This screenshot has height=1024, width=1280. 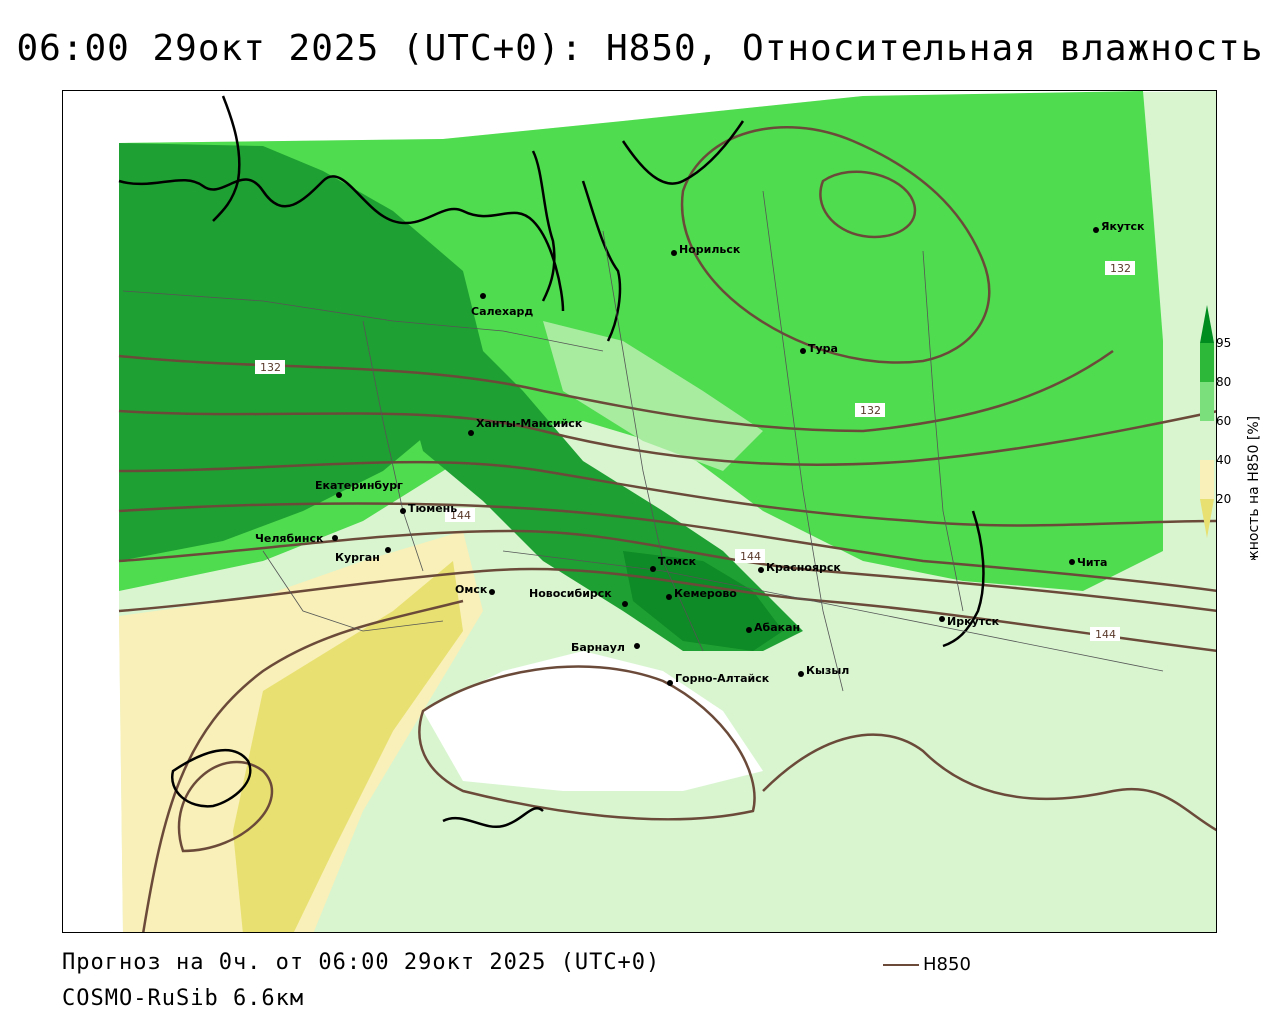 I want to click on legend-title: Влажность на H850 [%], so click(x=1254, y=488).